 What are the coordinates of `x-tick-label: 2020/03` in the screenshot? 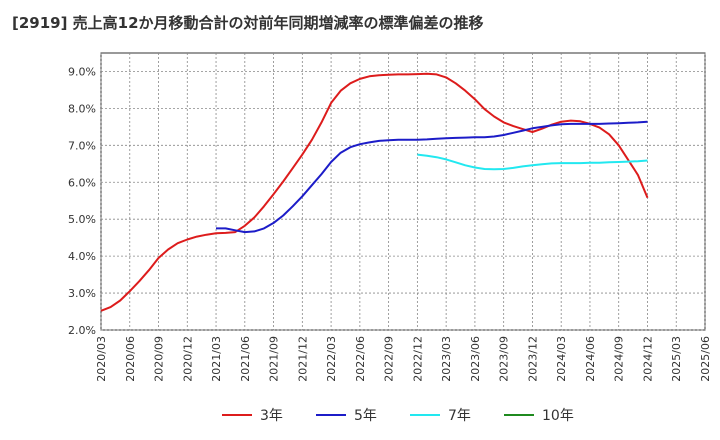 It's located at (101, 359).